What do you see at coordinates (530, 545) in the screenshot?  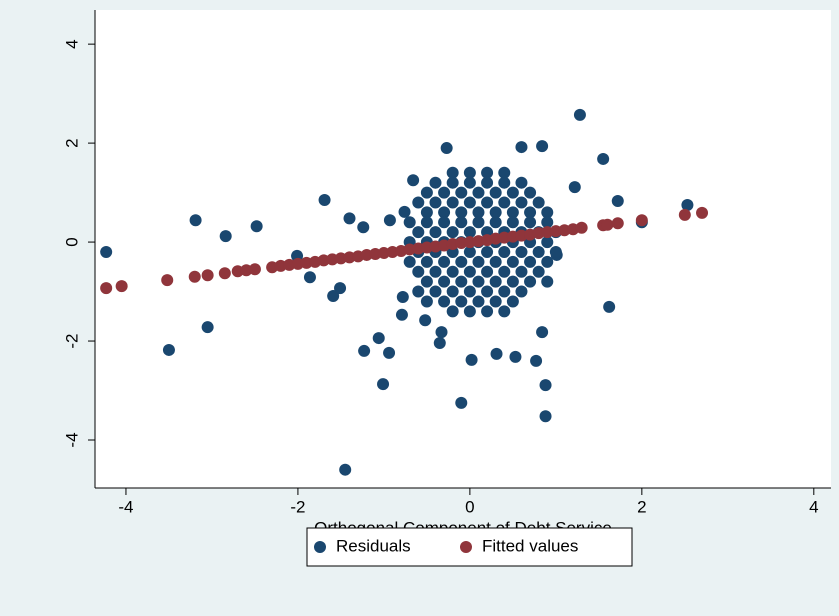 I see `legend-label: Fitted values` at bounding box center [530, 545].